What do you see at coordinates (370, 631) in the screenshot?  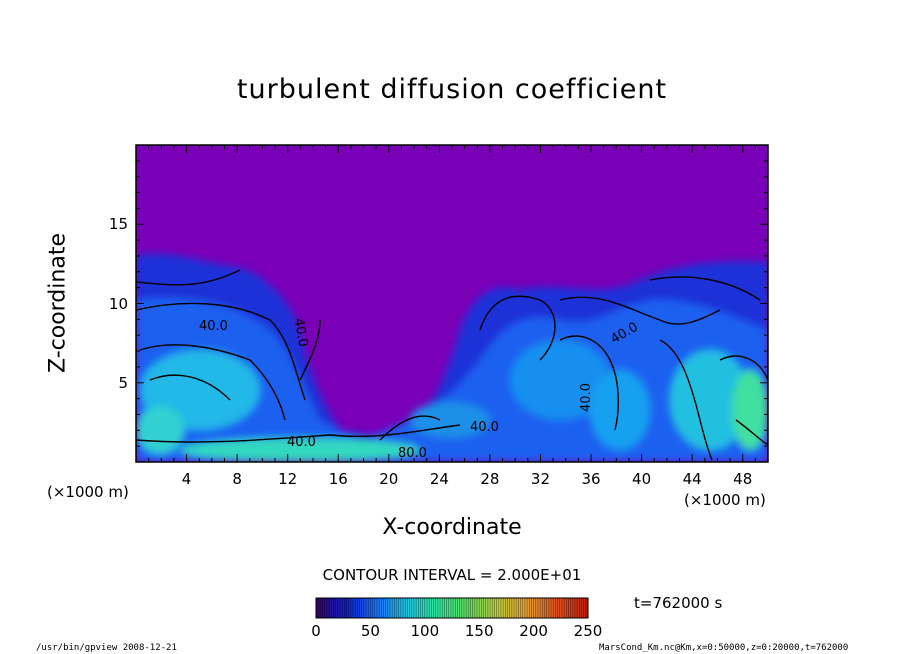 I see `colorbar-tick-label: 50` at bounding box center [370, 631].